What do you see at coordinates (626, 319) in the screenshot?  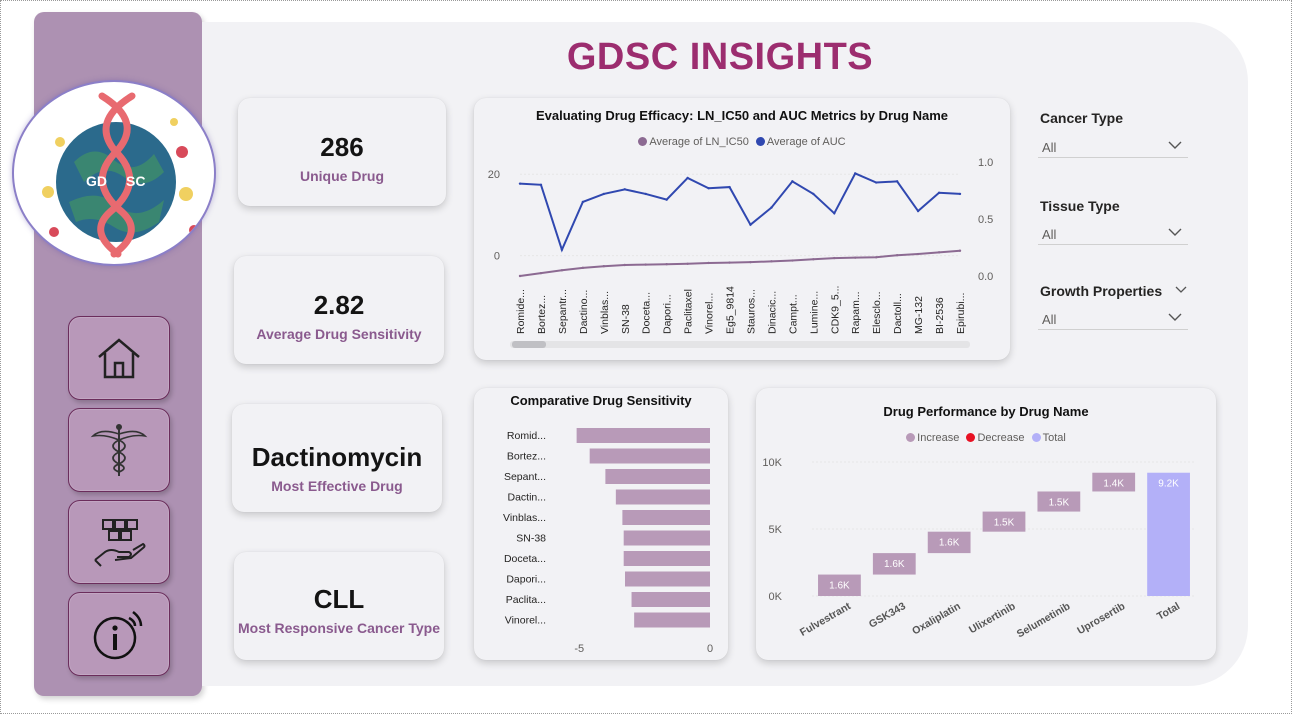 I see `x-tick-label: SN-38` at bounding box center [626, 319].